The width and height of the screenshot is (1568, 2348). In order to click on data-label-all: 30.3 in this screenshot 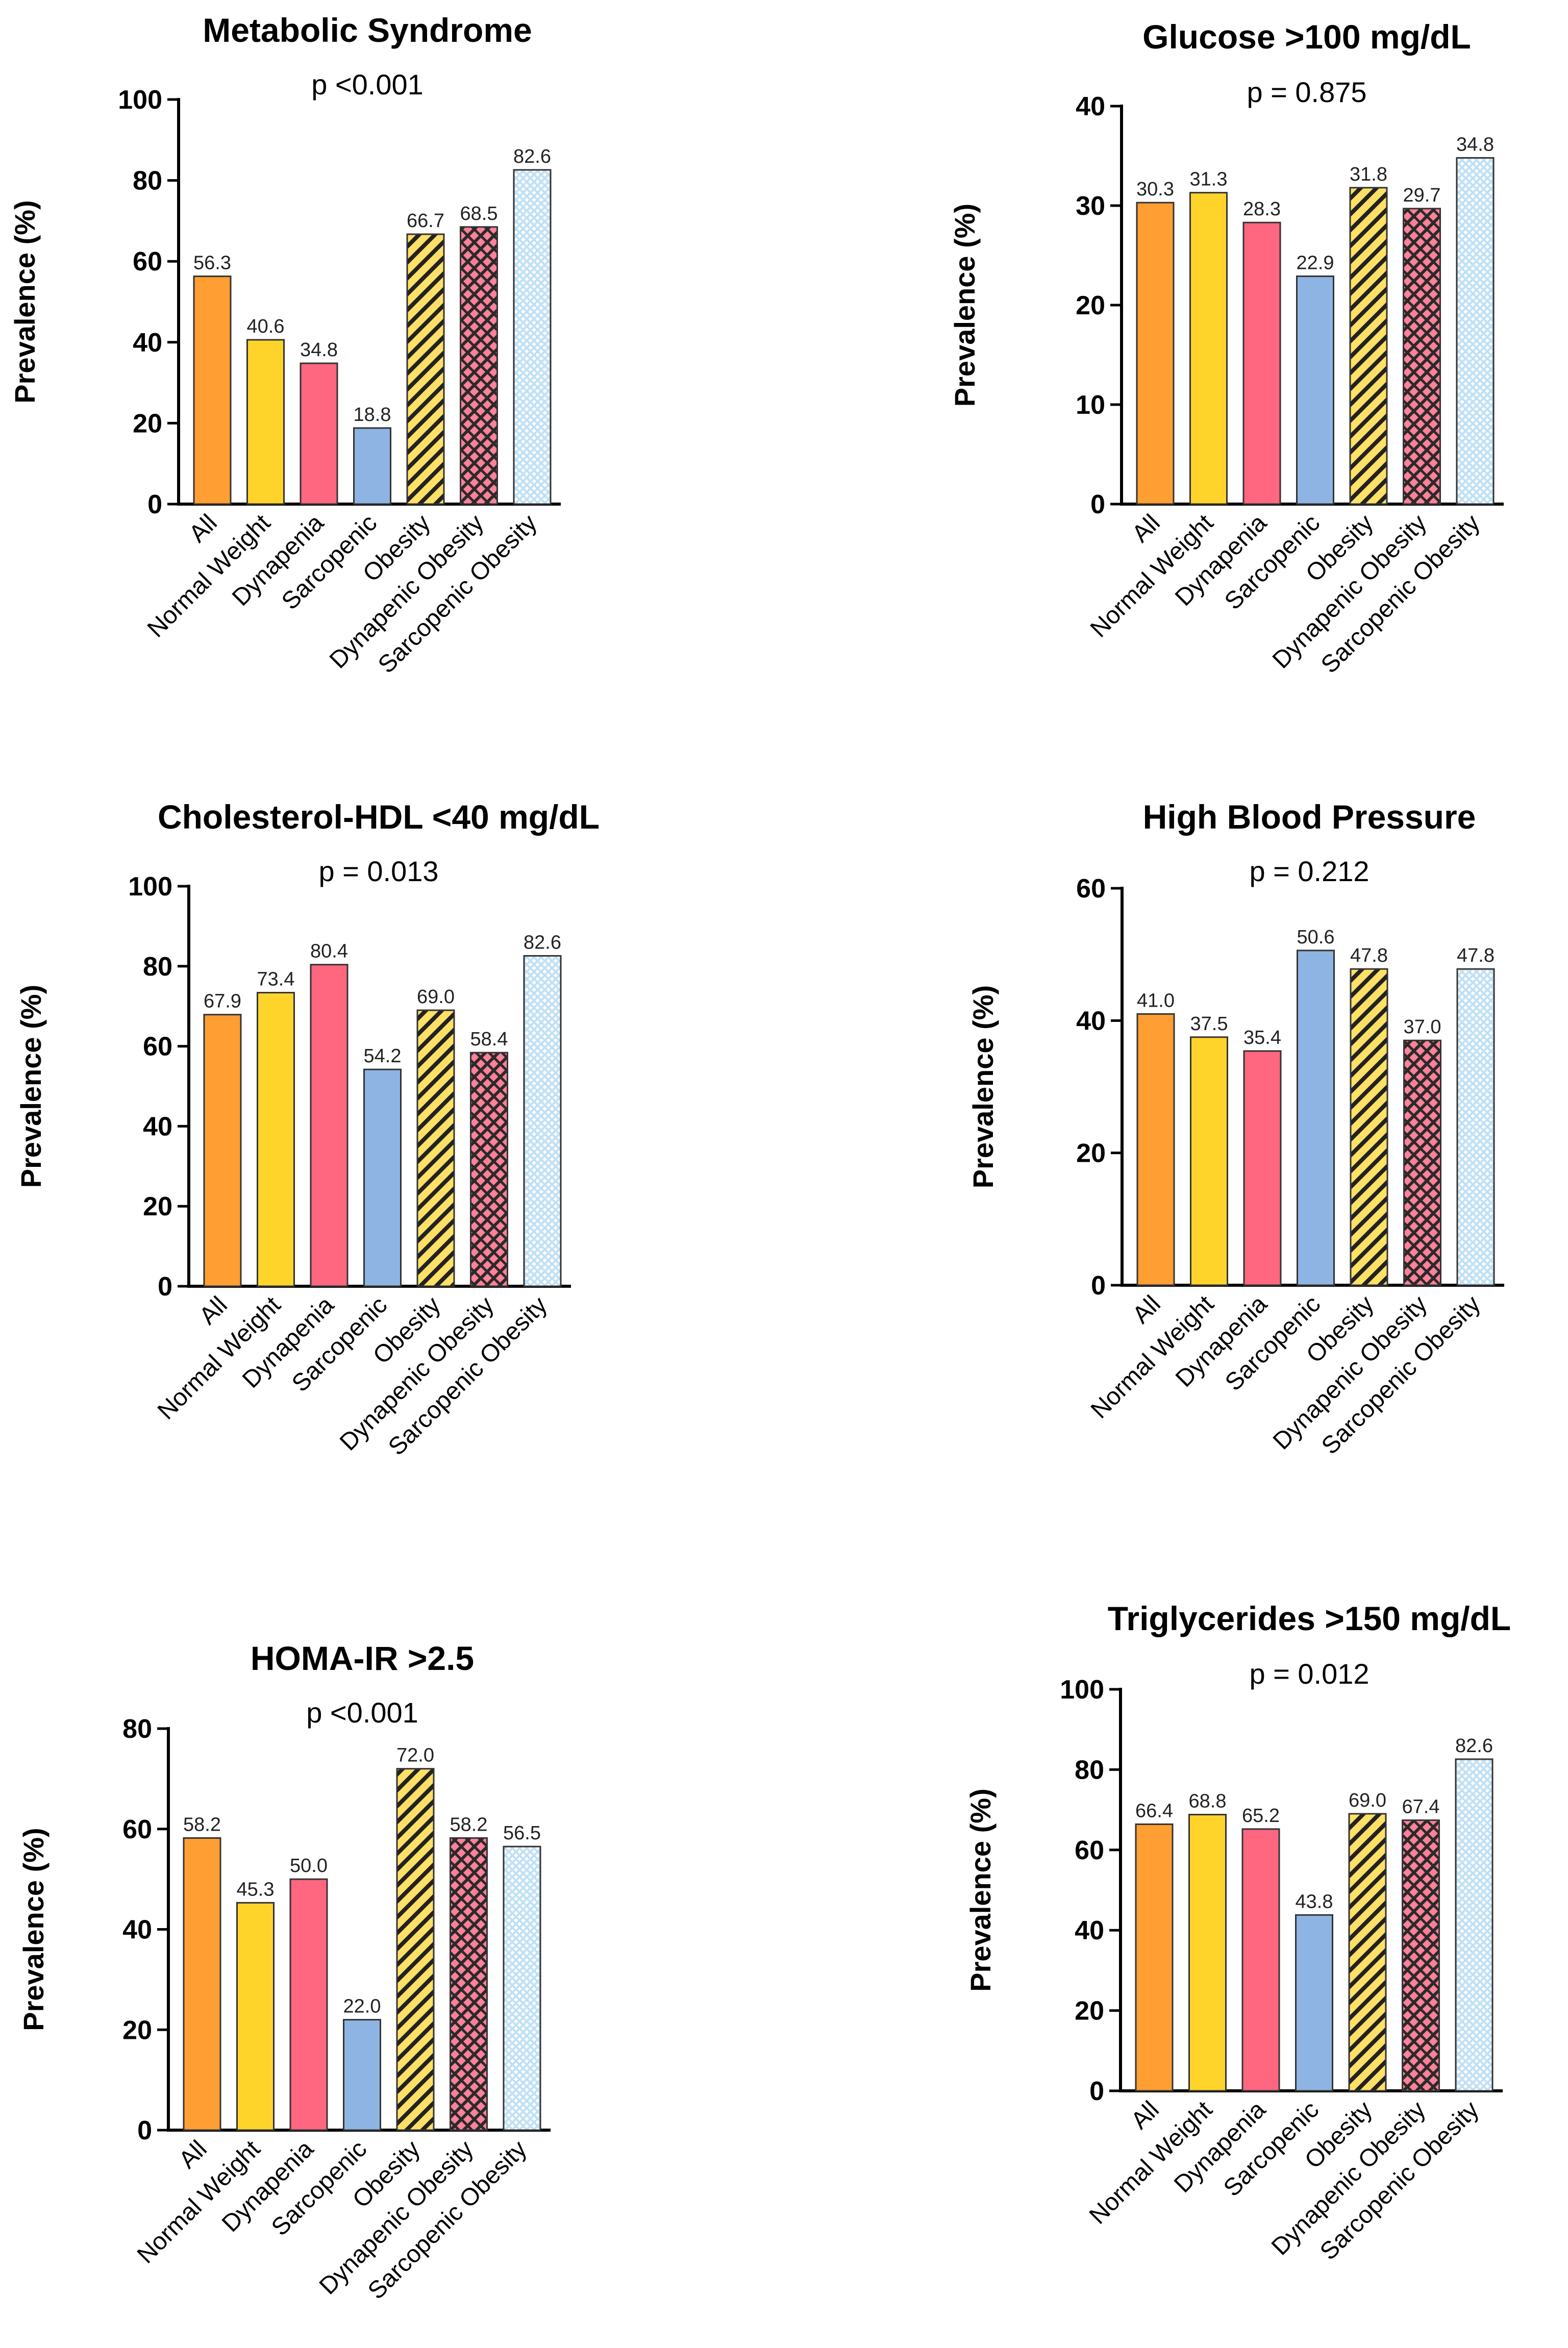, I will do `click(1155, 189)`.